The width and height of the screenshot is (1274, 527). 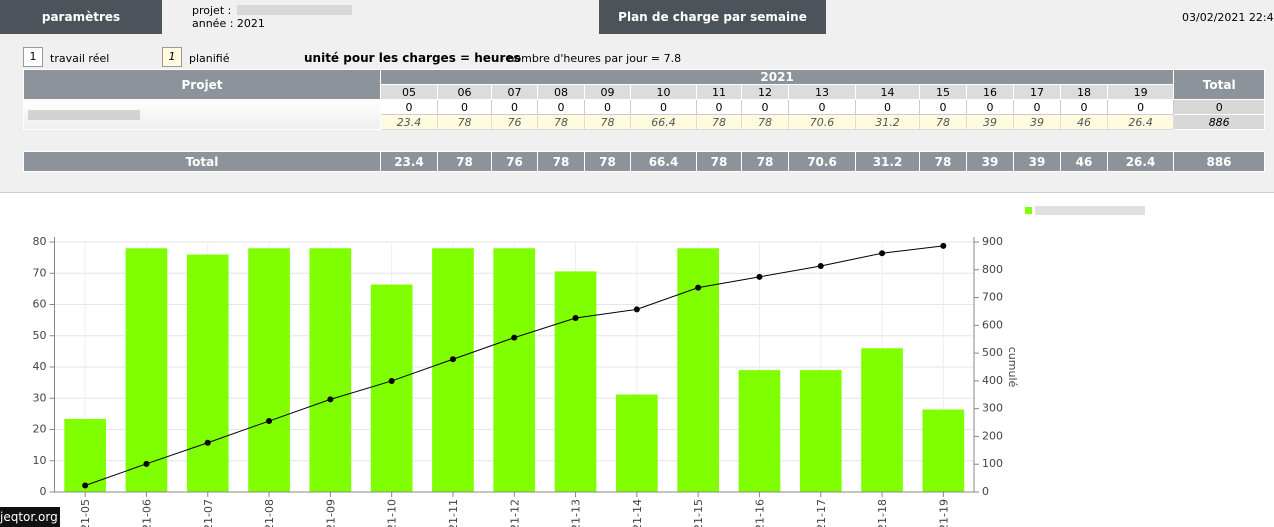 What do you see at coordinates (887, 161) in the screenshot?
I see `total-cell: 31.2` at bounding box center [887, 161].